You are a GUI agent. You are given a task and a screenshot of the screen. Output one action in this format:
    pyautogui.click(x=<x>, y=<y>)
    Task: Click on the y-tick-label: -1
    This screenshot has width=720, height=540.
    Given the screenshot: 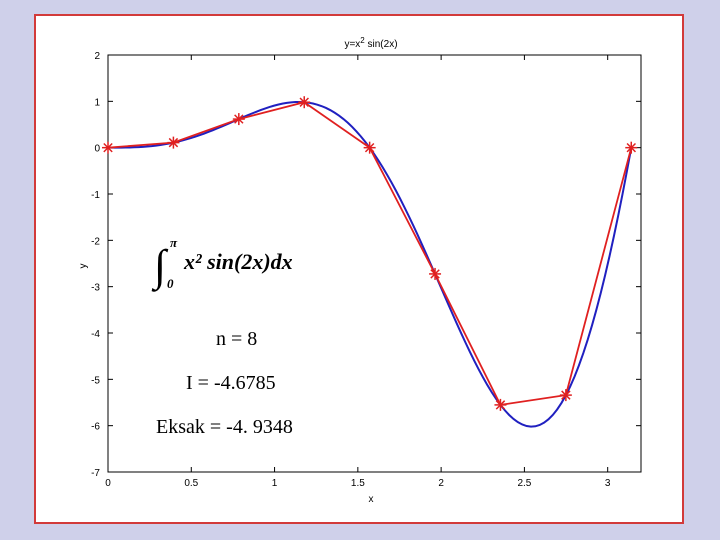 What is the action you would take?
    pyautogui.click(x=95, y=195)
    